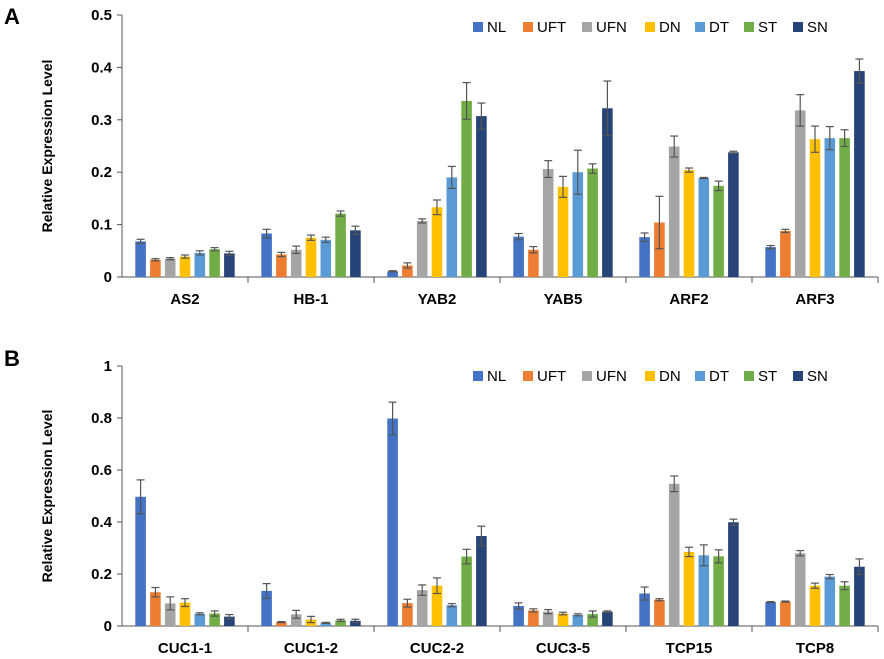 This screenshot has width=884, height=659. What do you see at coordinates (644, 609) in the screenshot?
I see `bar-nl-tcp15` at bounding box center [644, 609].